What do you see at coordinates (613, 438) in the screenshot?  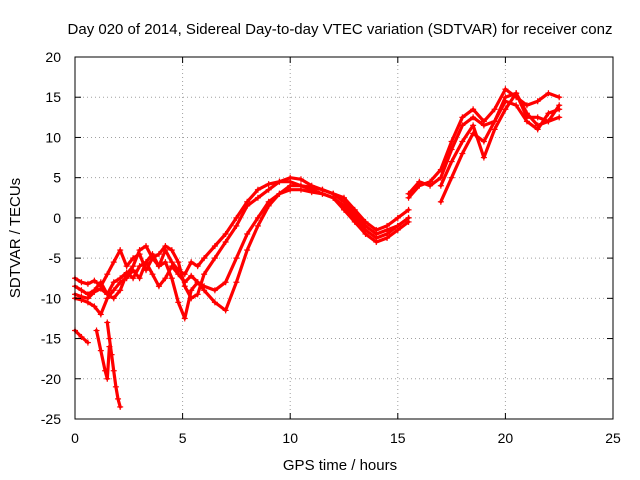 I see `x-tick-label: 25` at bounding box center [613, 438].